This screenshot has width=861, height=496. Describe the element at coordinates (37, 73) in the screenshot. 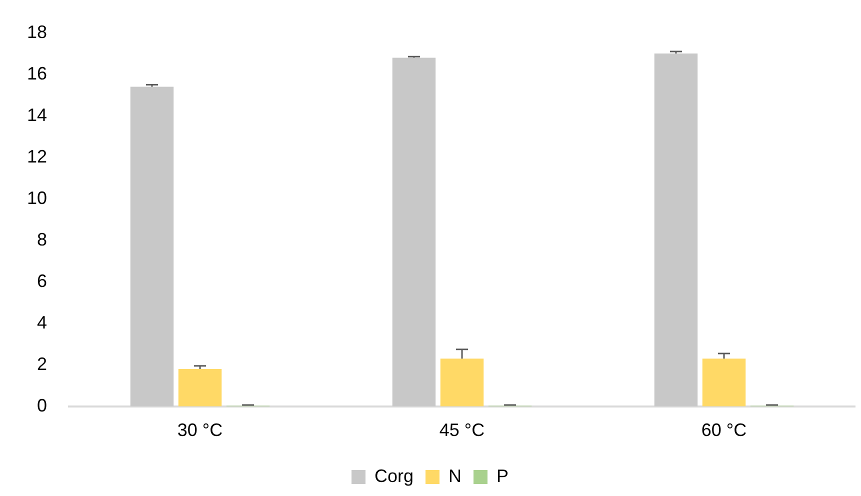

I see `y-tick-label: 16` at that location.